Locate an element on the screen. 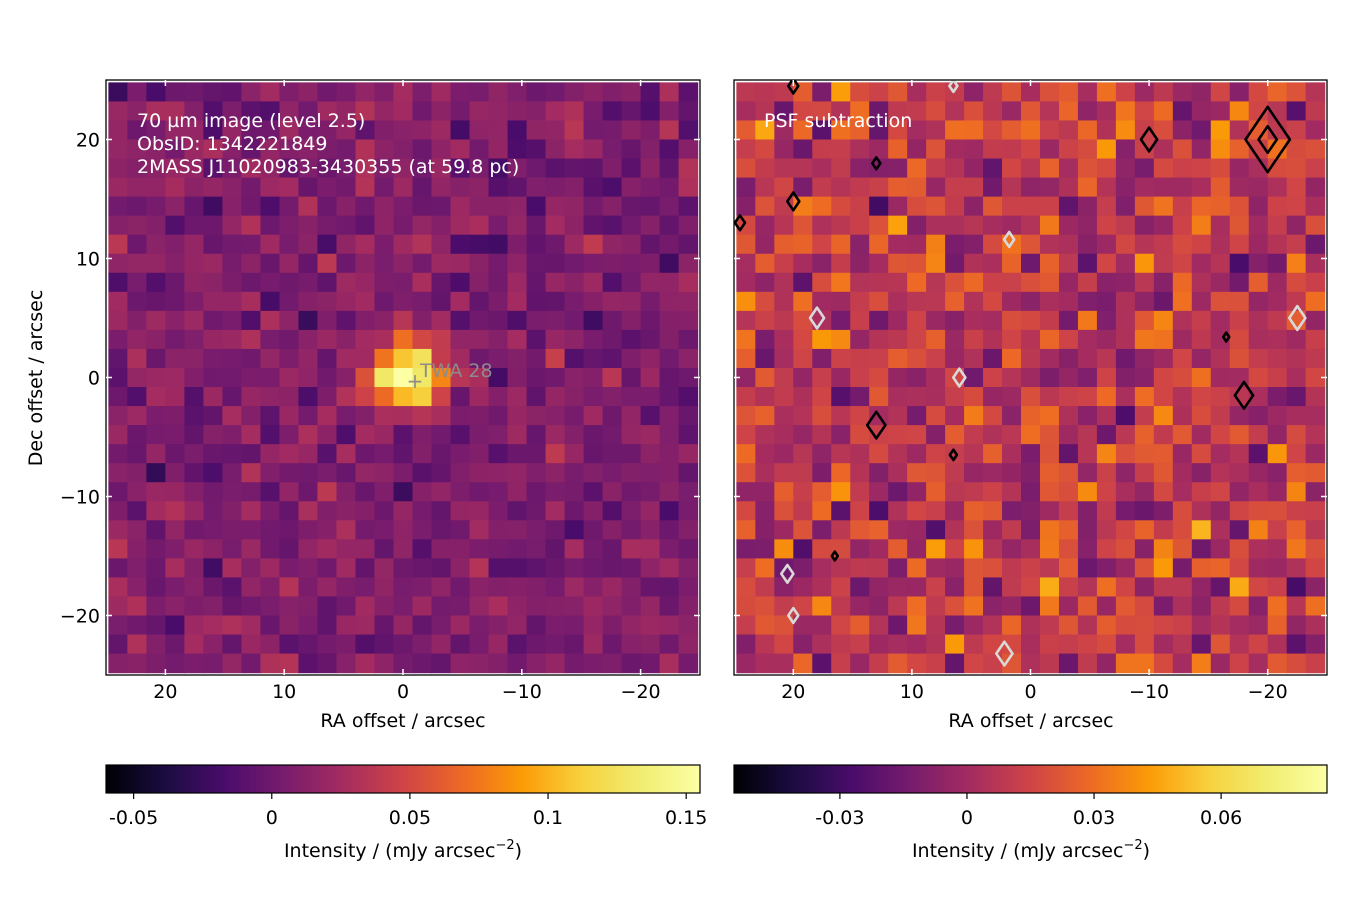 The width and height of the screenshot is (1350, 900). right-colorbar-gradient is located at coordinates (1030, 779).